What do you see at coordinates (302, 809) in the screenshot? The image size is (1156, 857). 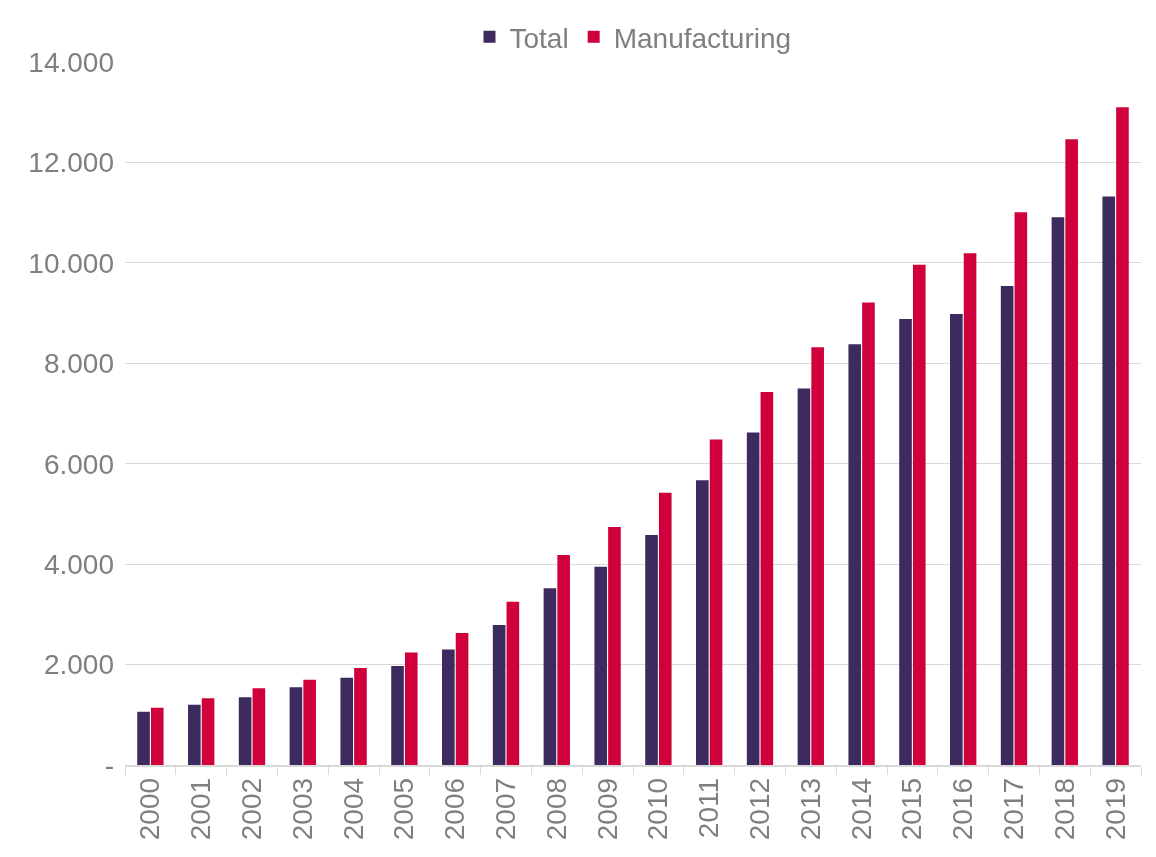 I see `x-tick-label: 2003` at bounding box center [302, 809].